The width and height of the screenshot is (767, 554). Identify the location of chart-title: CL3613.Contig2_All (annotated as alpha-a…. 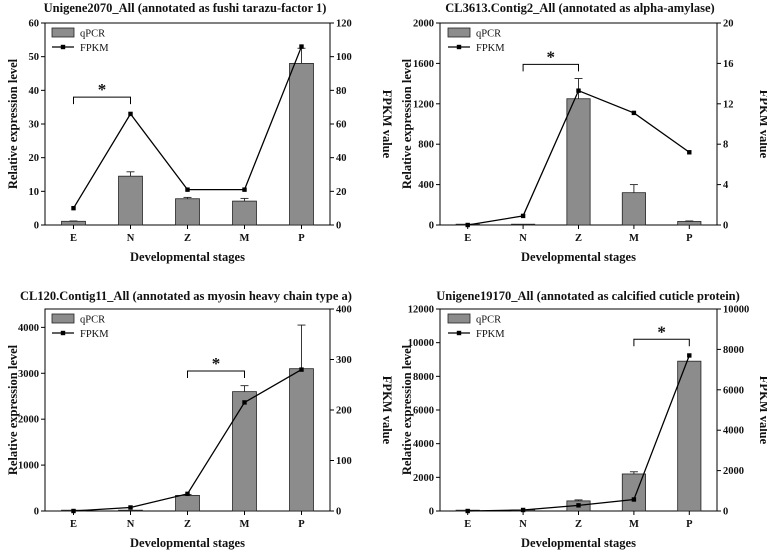
(579, 8).